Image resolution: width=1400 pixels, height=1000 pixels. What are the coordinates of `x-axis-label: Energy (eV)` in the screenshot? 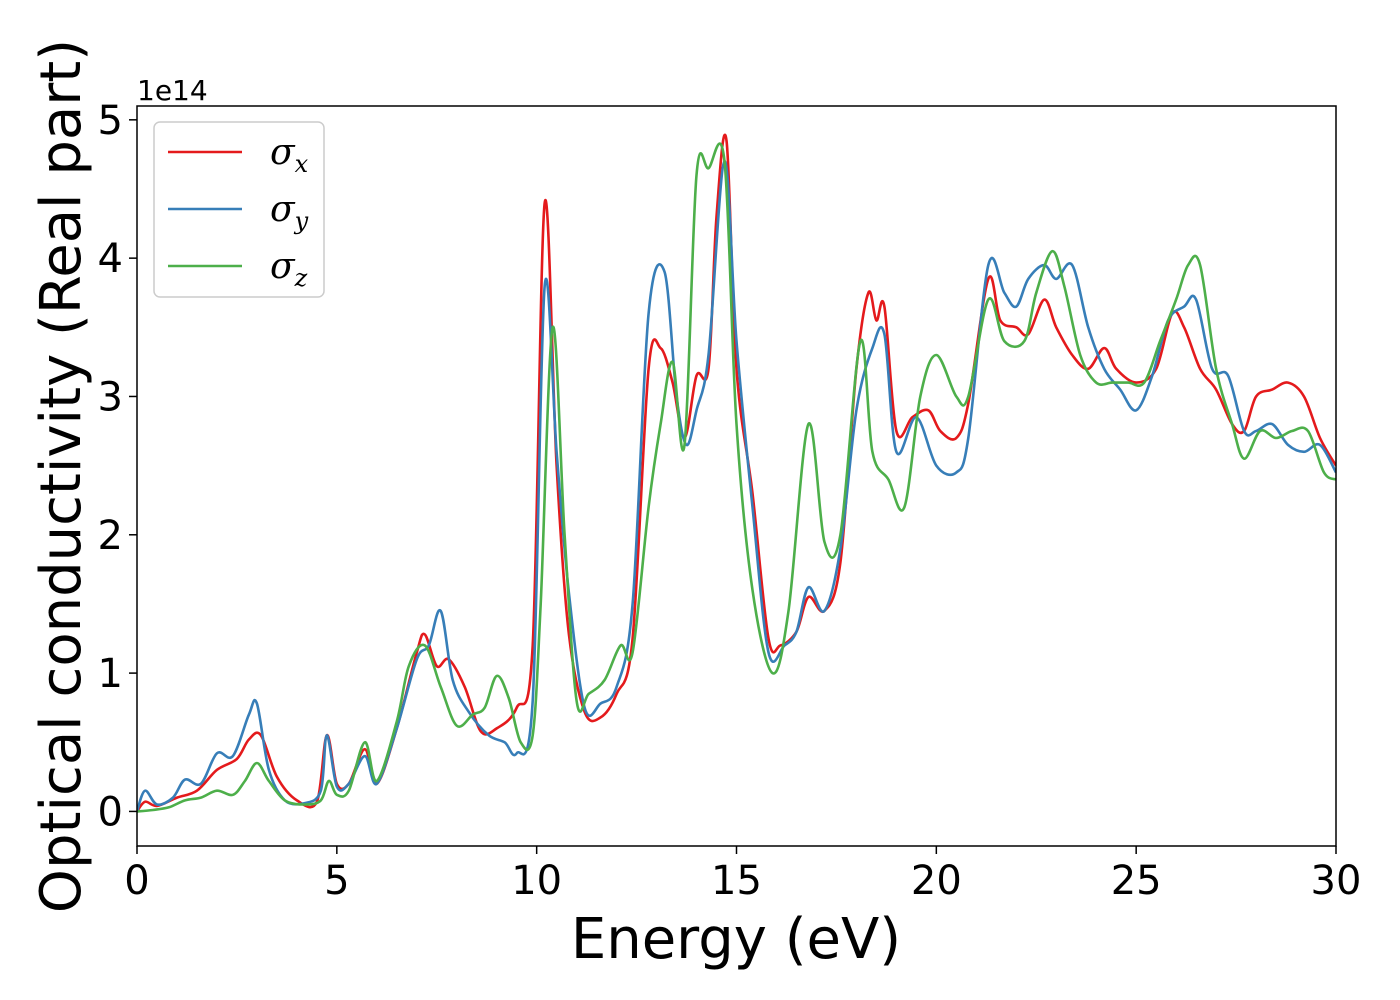 It's located at (736, 939).